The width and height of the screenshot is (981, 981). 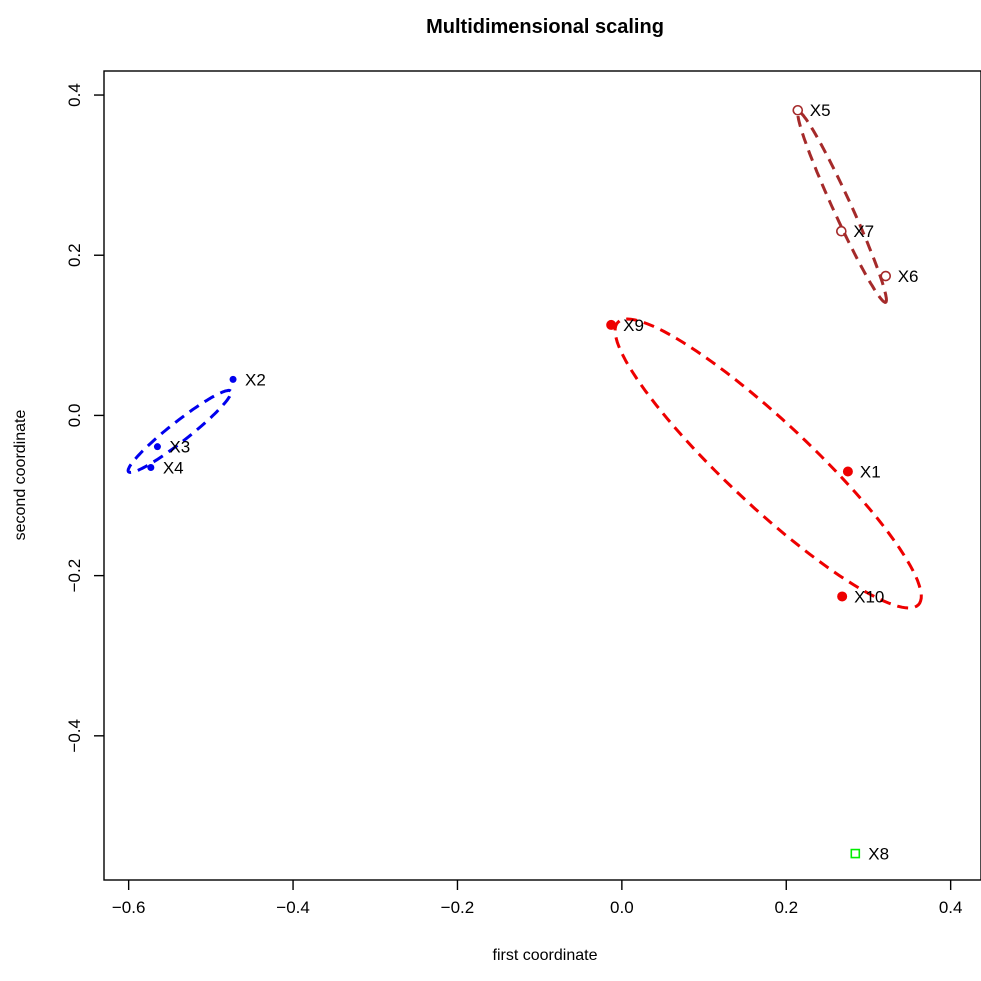 I want to click on x-tick-label-5: 0.4, so click(x=951, y=907).